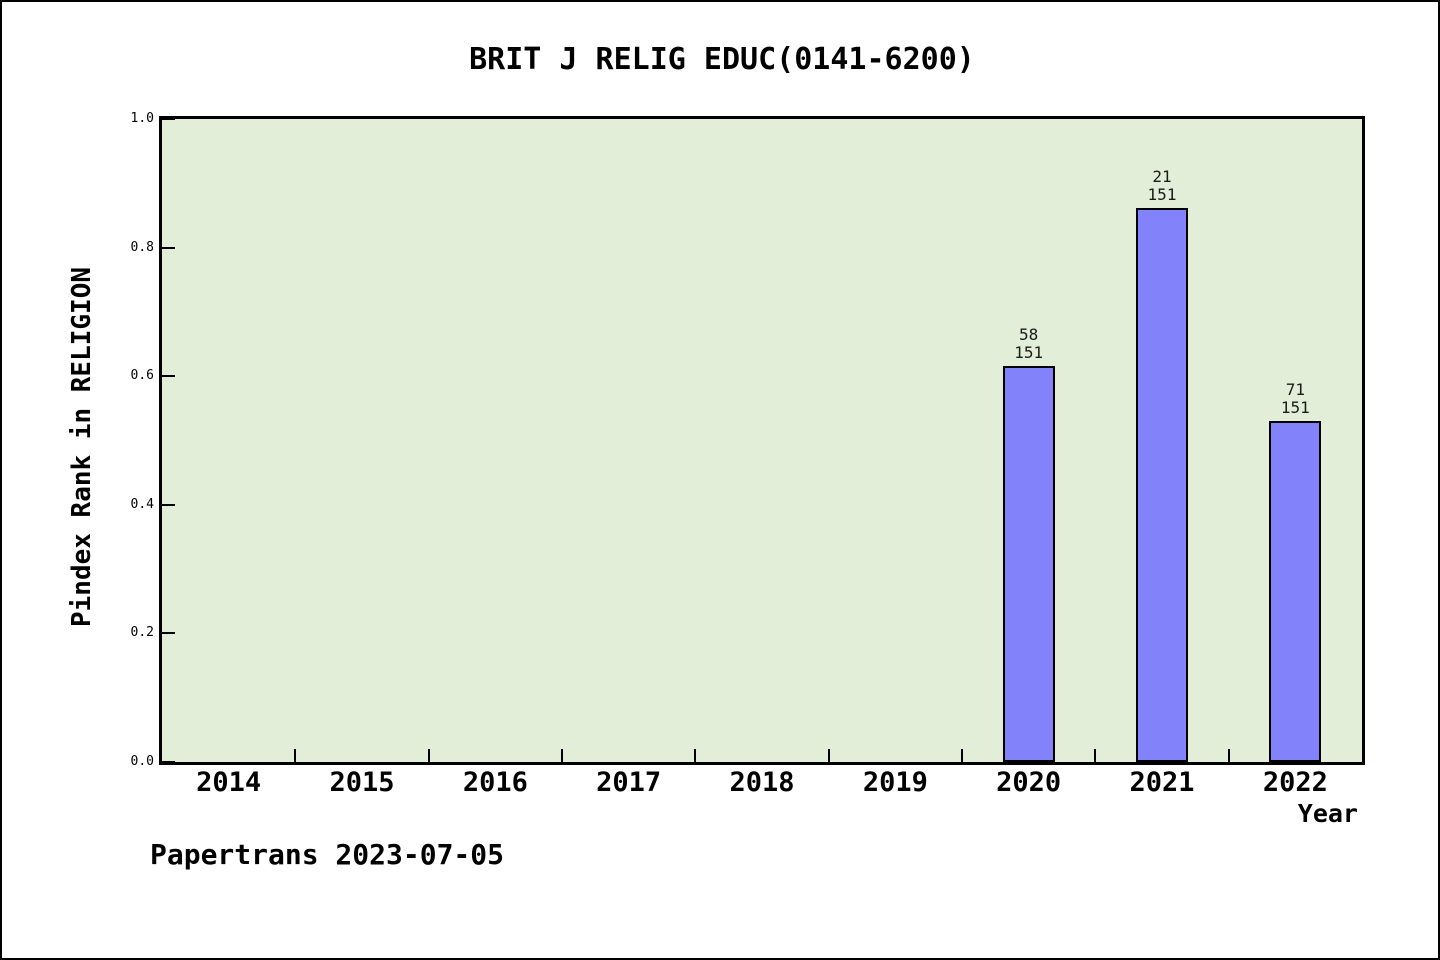  What do you see at coordinates (327, 854) in the screenshot?
I see `footer-credit: Papertrans 2023-07-05` at bounding box center [327, 854].